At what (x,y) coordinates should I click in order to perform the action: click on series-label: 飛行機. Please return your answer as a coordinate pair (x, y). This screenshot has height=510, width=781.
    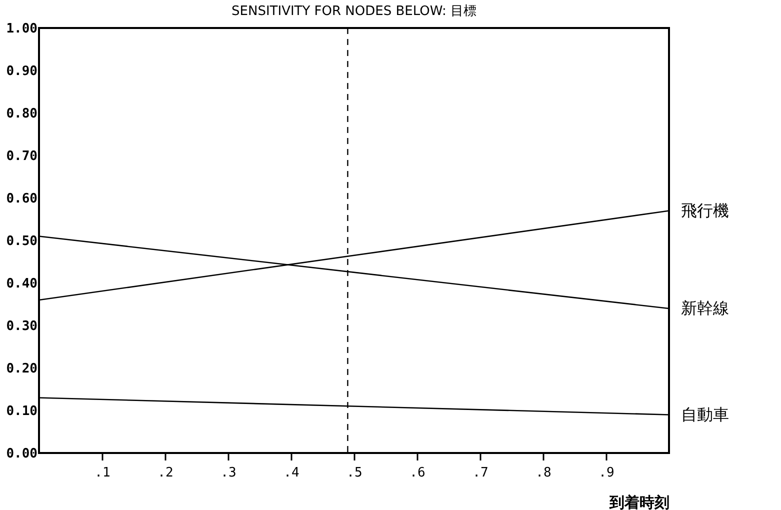
    Looking at the image, I should click on (705, 210).